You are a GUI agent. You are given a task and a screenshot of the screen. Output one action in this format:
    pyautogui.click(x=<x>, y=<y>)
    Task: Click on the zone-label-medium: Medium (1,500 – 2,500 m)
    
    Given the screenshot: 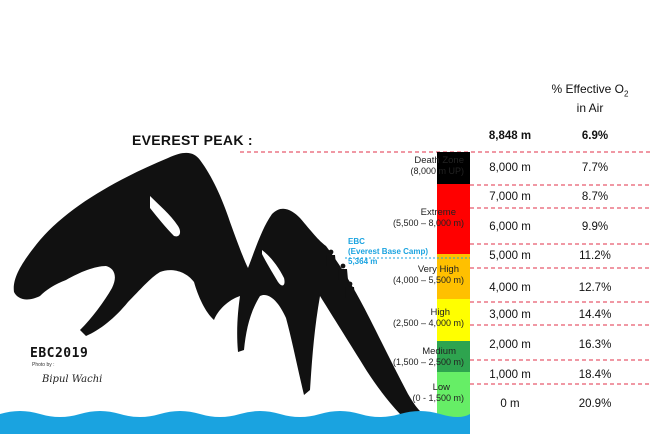 What is the action you would take?
    pyautogui.click(x=412, y=357)
    